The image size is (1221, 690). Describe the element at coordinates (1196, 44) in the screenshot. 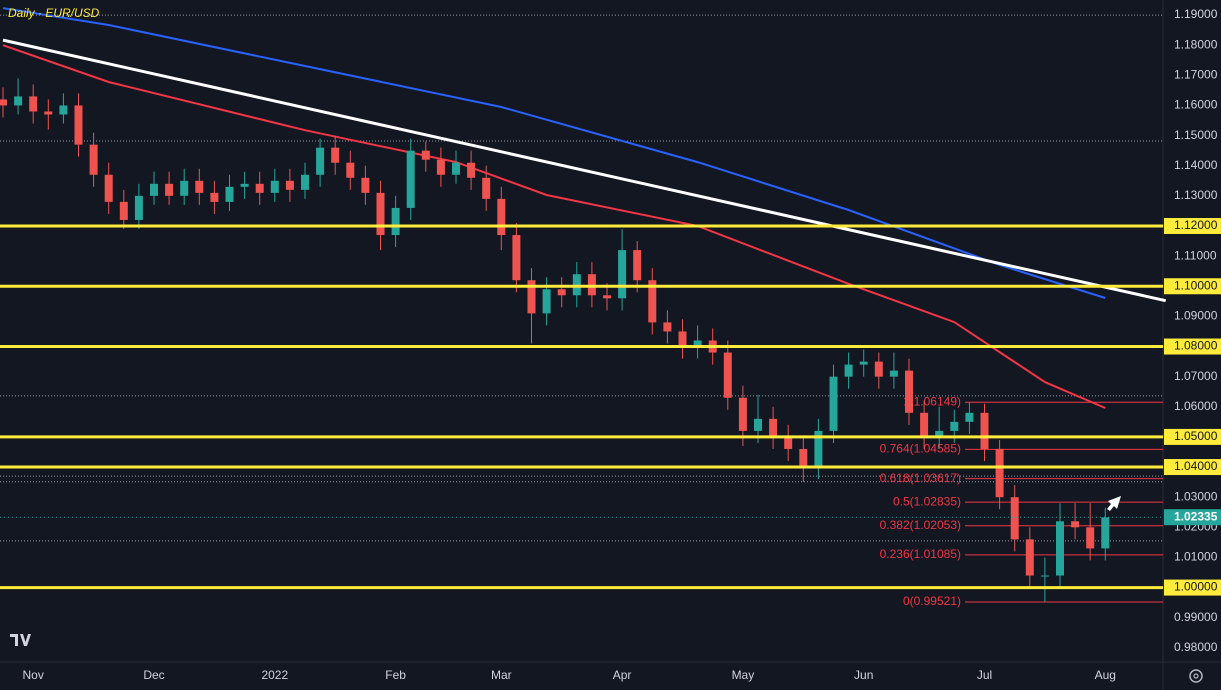

I see `y-tick-label: 1.18000` at that location.